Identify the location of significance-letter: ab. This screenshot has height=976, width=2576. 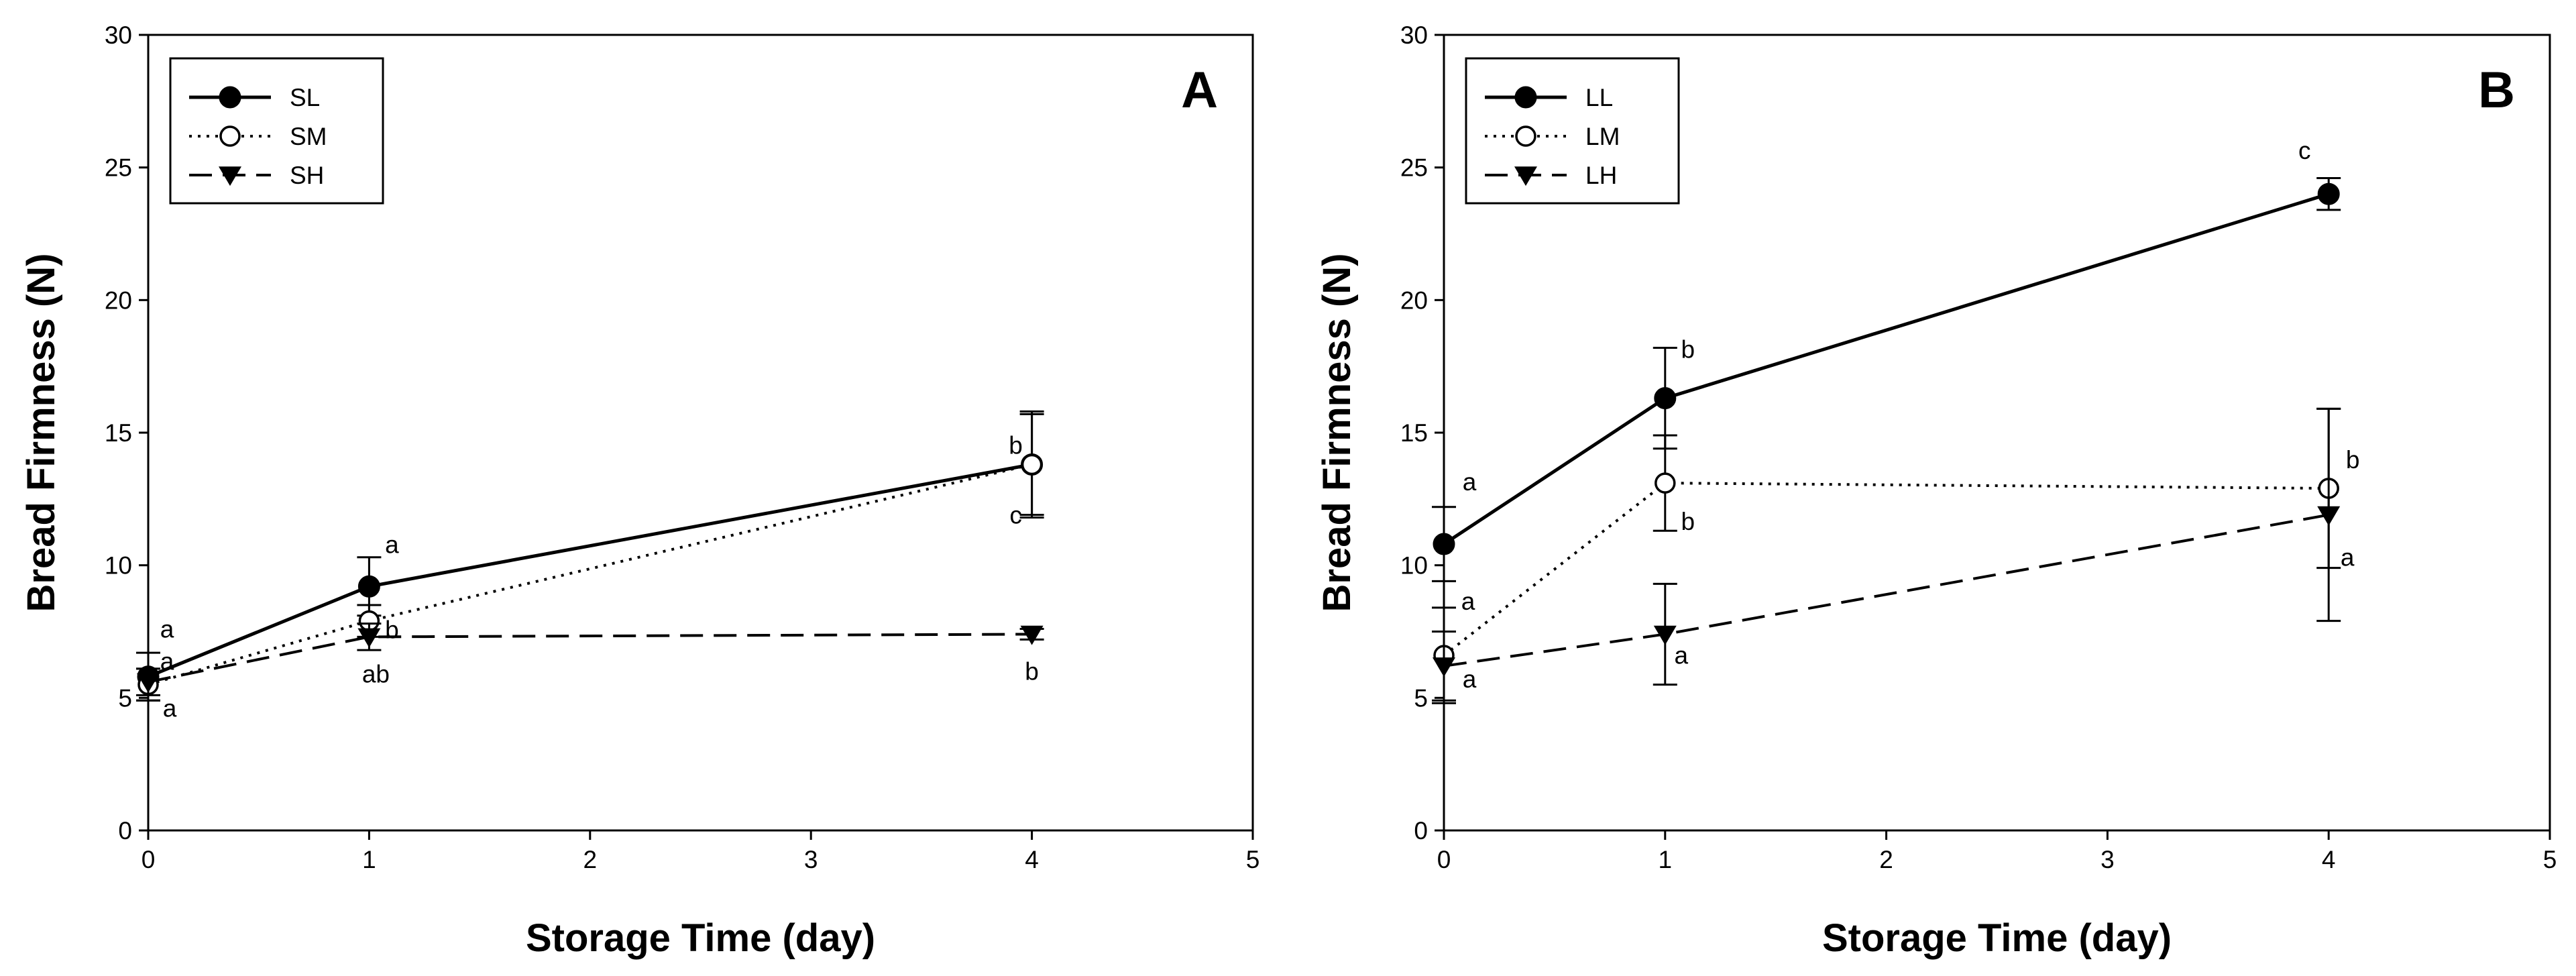
(376, 674).